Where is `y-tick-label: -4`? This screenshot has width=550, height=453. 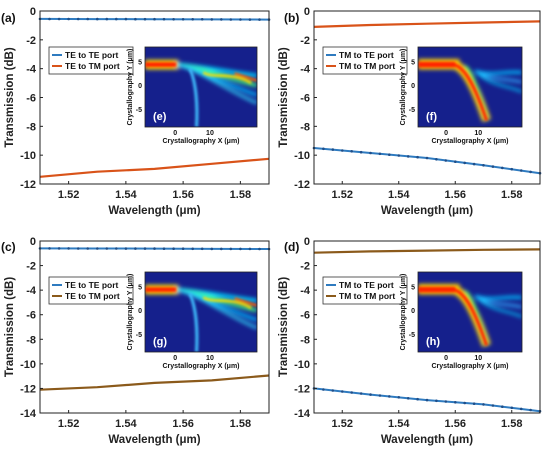 y-tick-label: -4 is located at coordinates (305, 70).